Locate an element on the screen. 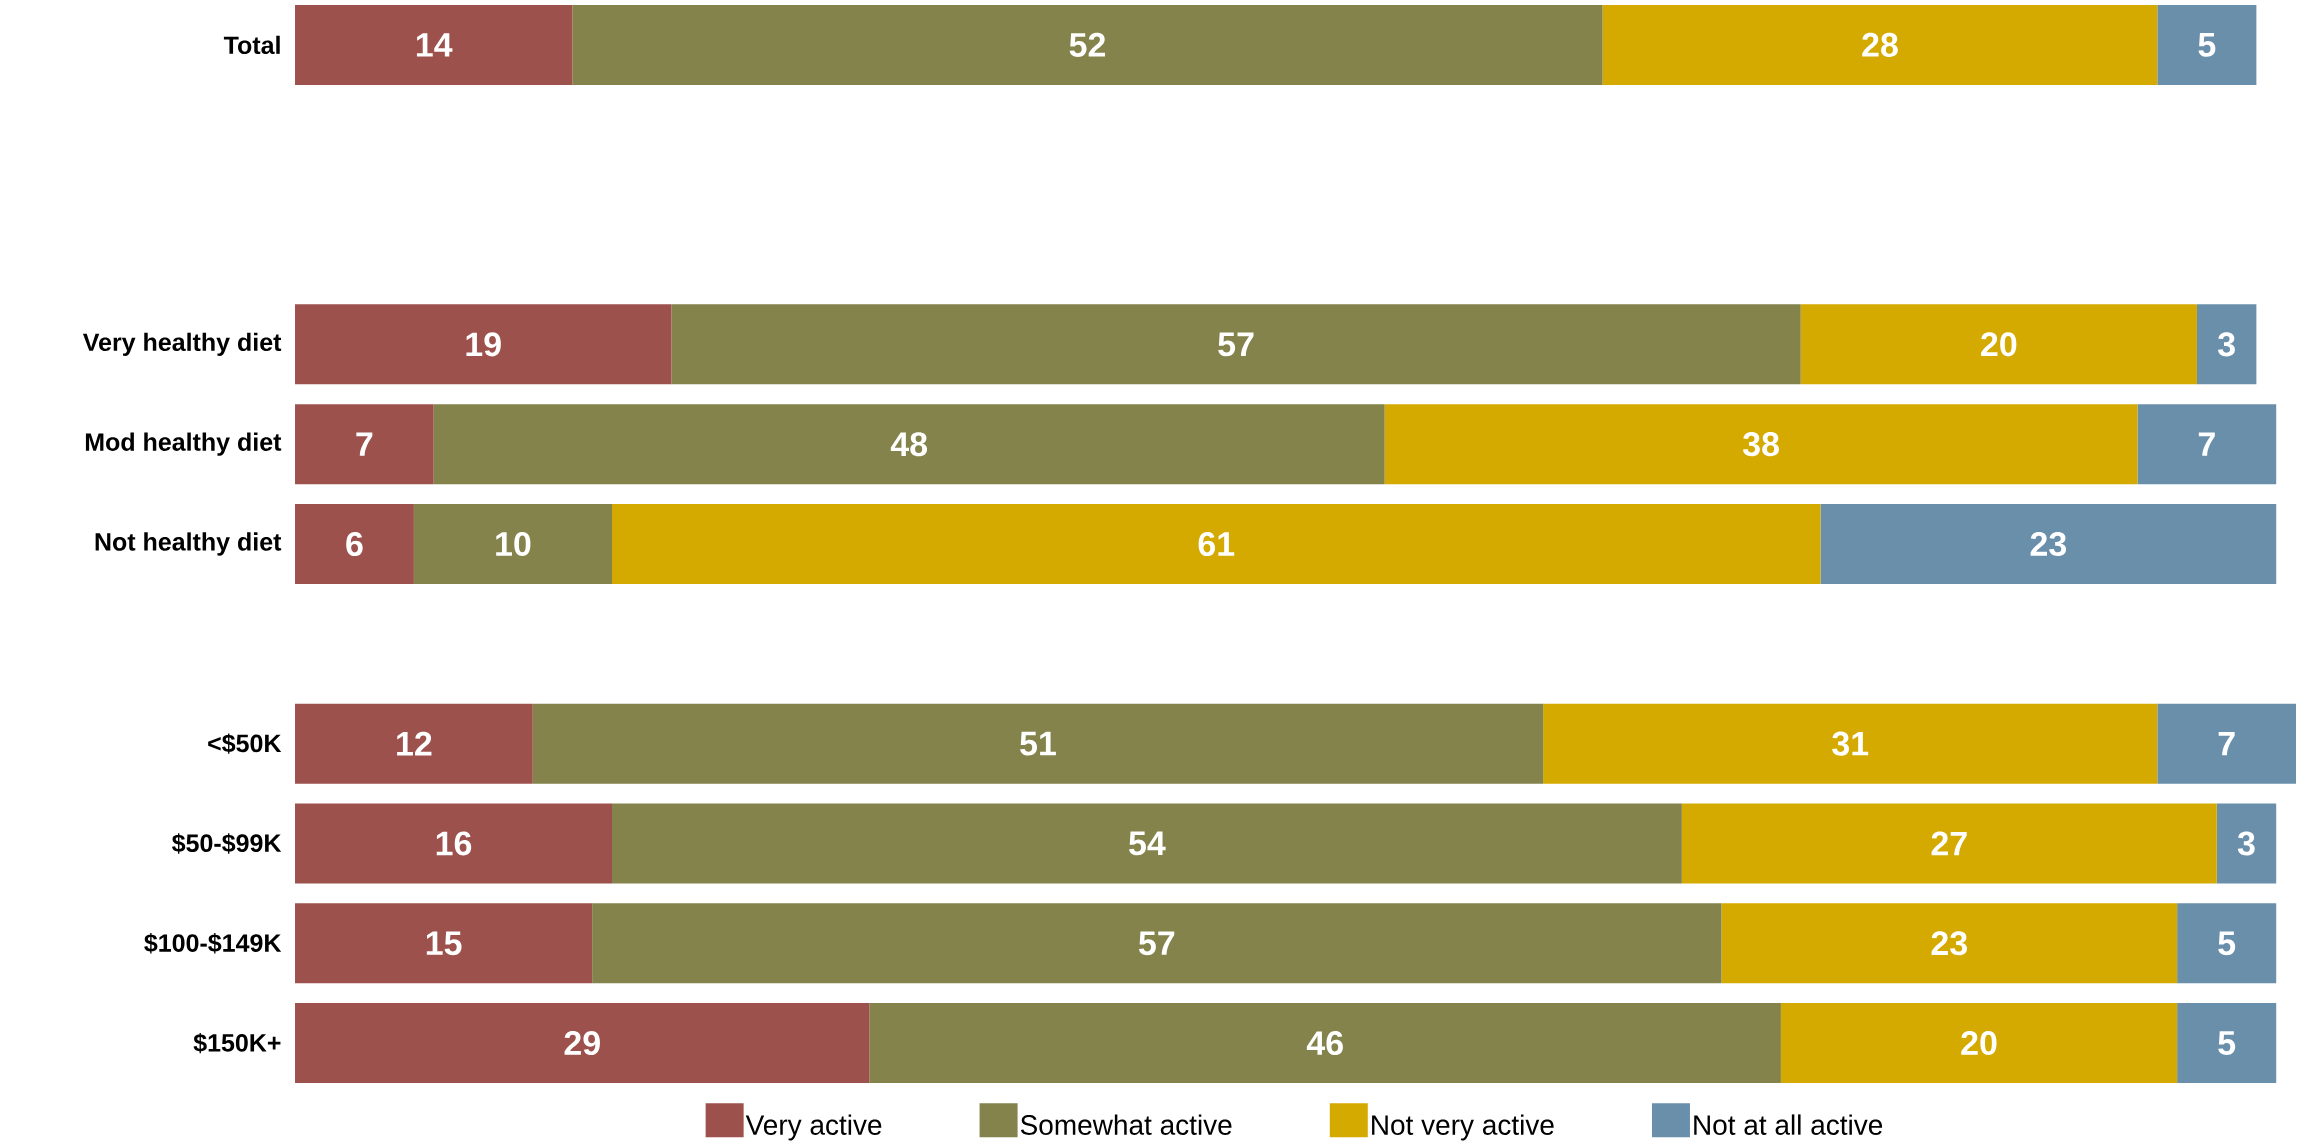 The height and width of the screenshot is (1145, 2315). data-label: 54 is located at coordinates (1147, 843).